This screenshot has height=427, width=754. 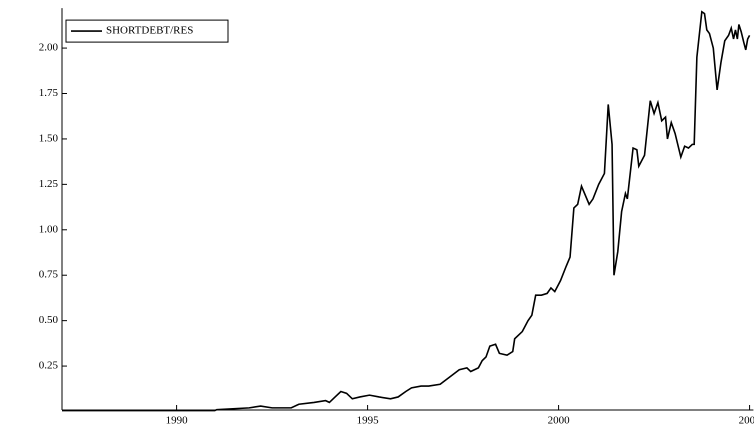 What do you see at coordinates (49, 320) in the screenshot?
I see `y-tick-label: 0.50` at bounding box center [49, 320].